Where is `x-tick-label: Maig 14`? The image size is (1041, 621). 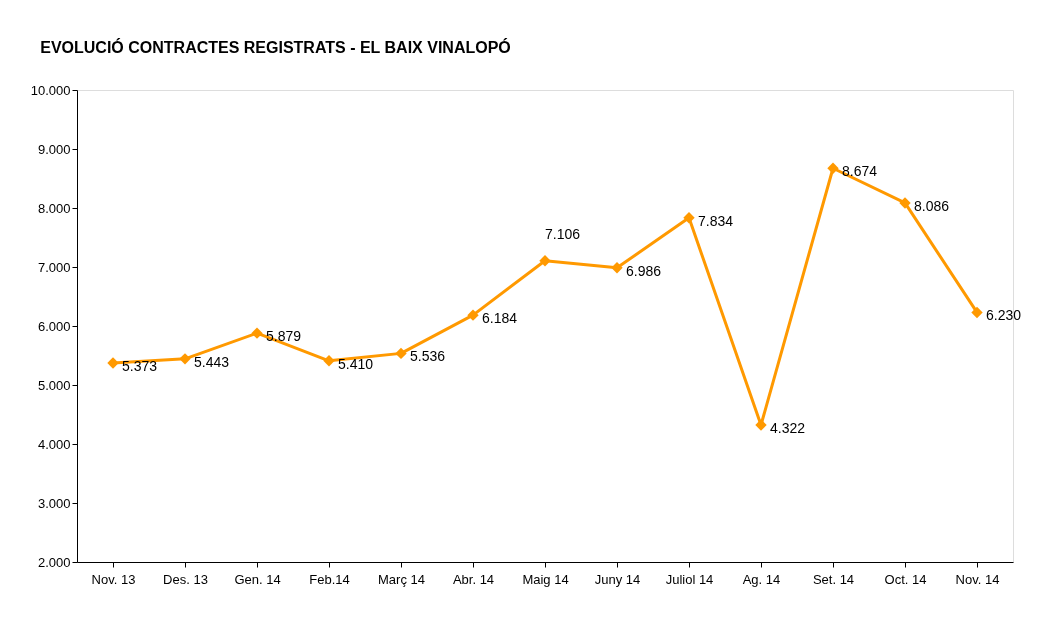 x-tick-label: Maig 14 is located at coordinates (545, 579).